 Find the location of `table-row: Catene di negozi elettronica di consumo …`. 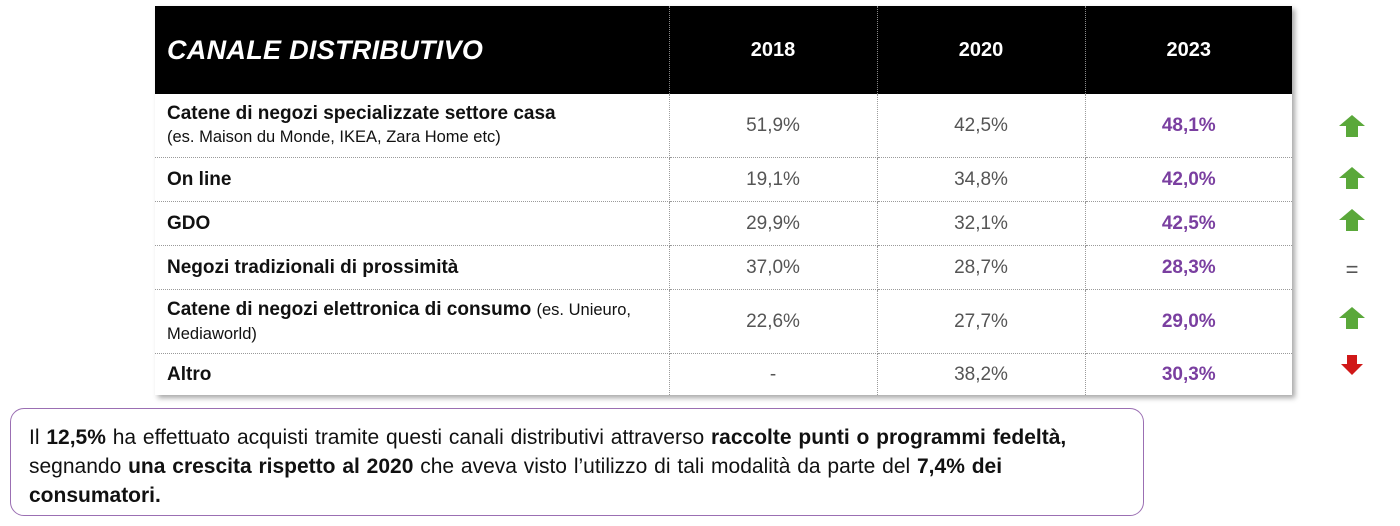

table-row: Catene di negozi elettronica di consumo … is located at coordinates (723, 321).